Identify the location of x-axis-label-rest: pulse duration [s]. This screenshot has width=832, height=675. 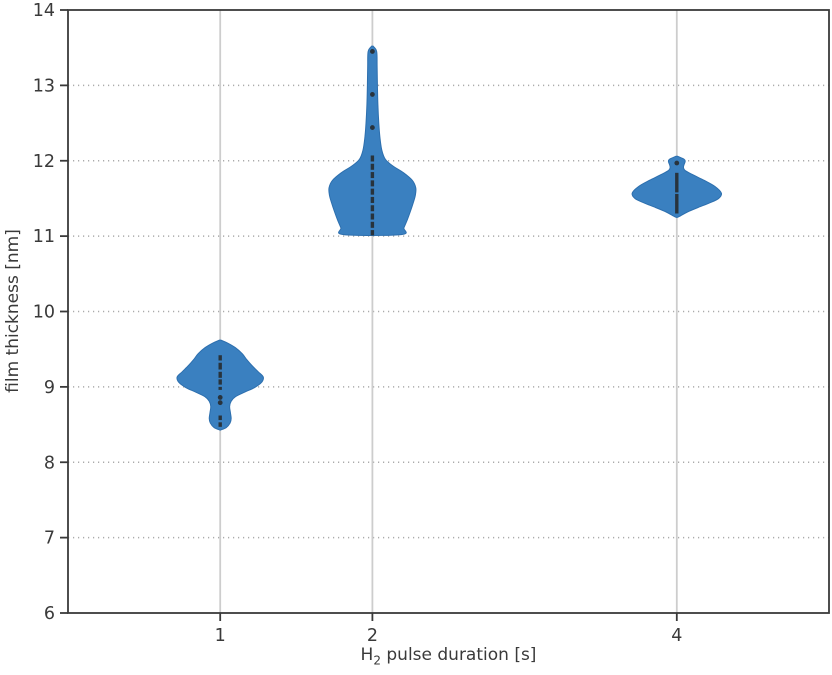
(458, 655).